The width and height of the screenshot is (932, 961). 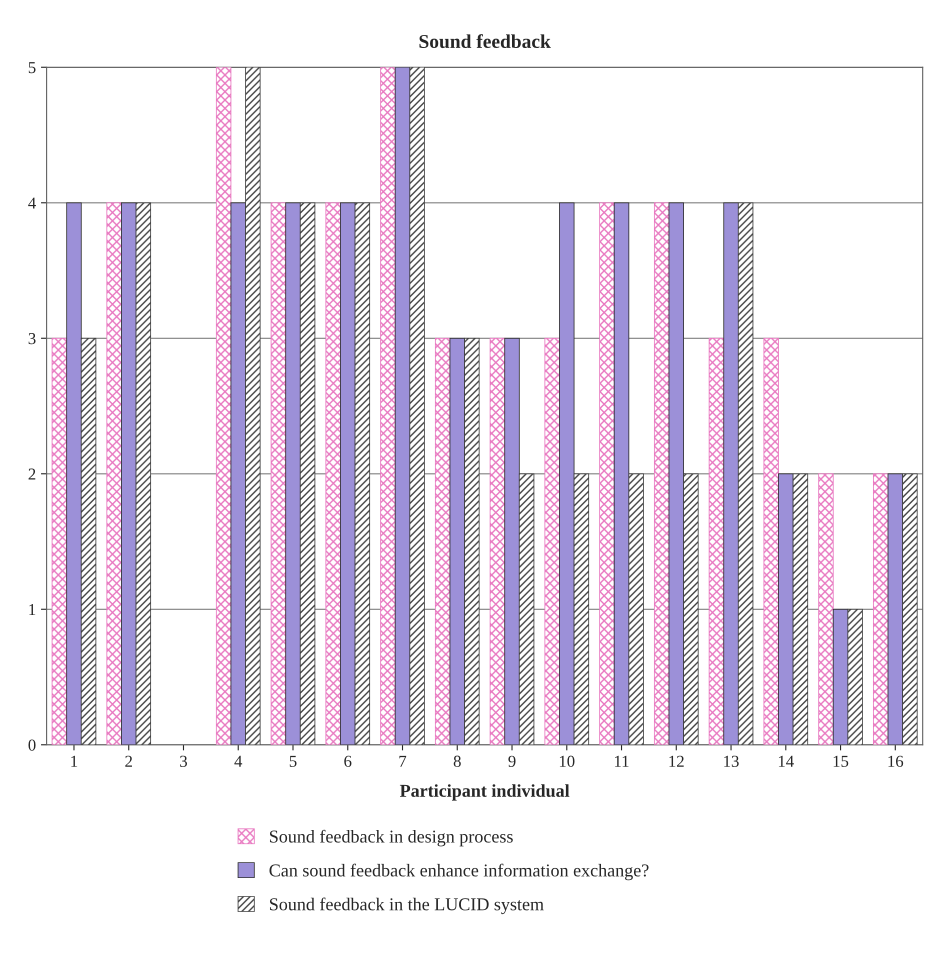 What do you see at coordinates (512, 761) in the screenshot?
I see `x-tick-label: 9` at bounding box center [512, 761].